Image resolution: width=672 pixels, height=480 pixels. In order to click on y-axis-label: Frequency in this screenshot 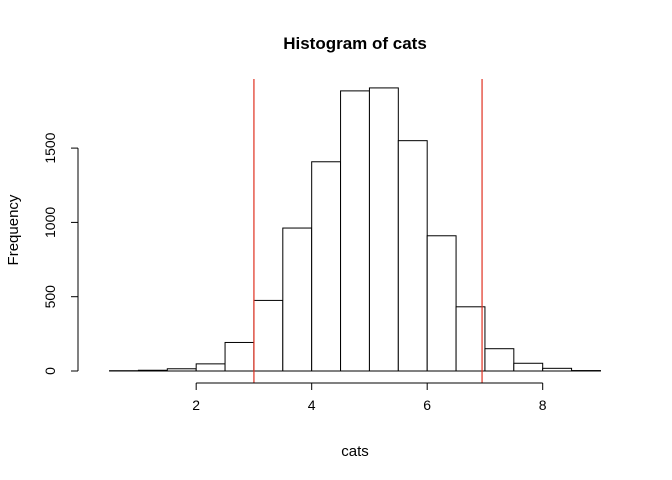, I will do `click(13, 229)`.